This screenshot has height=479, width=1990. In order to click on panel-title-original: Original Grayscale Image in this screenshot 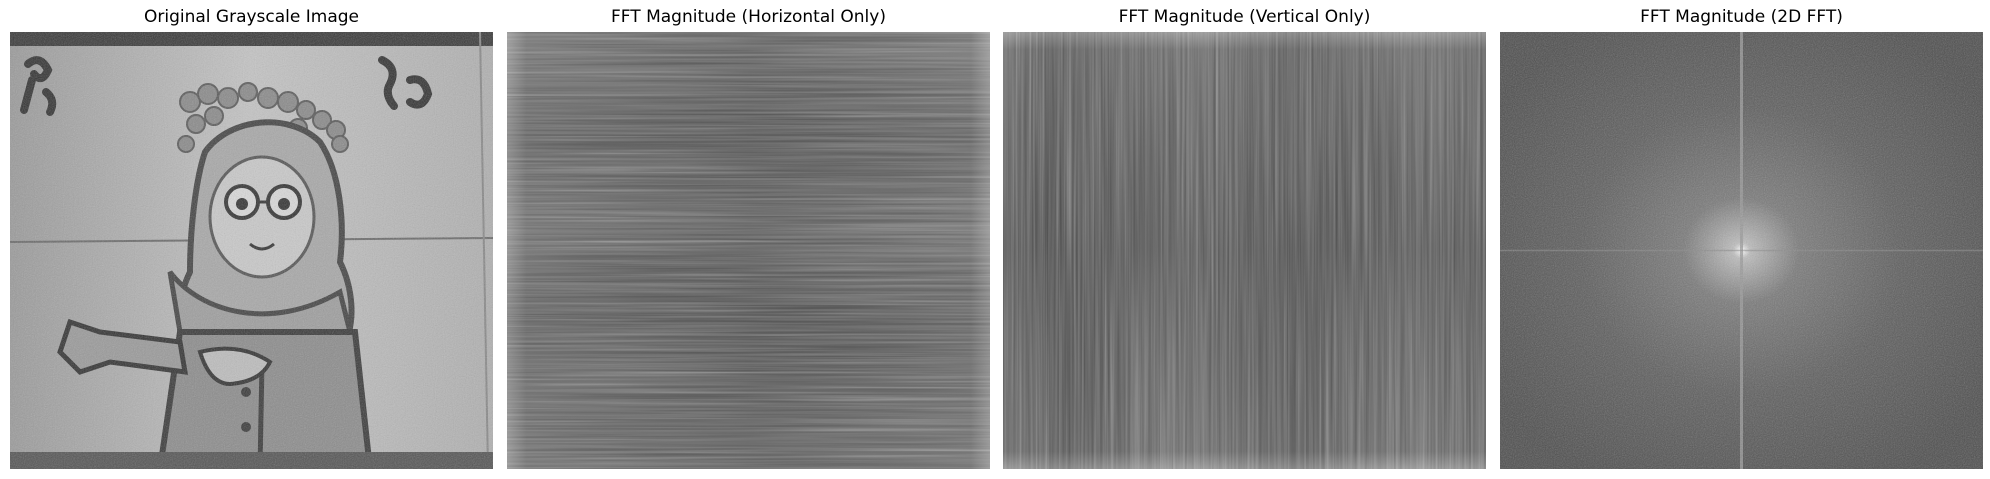, I will do `click(251, 17)`.